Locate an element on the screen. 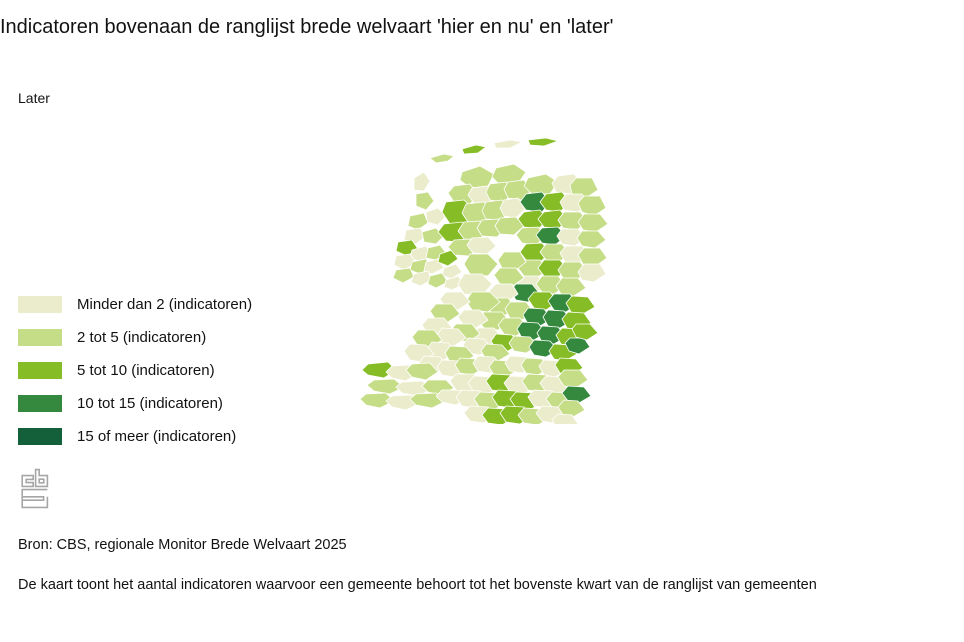 The height and width of the screenshot is (642, 964). legend-item-label: 15 of meer (indicatoren) is located at coordinates (157, 436).